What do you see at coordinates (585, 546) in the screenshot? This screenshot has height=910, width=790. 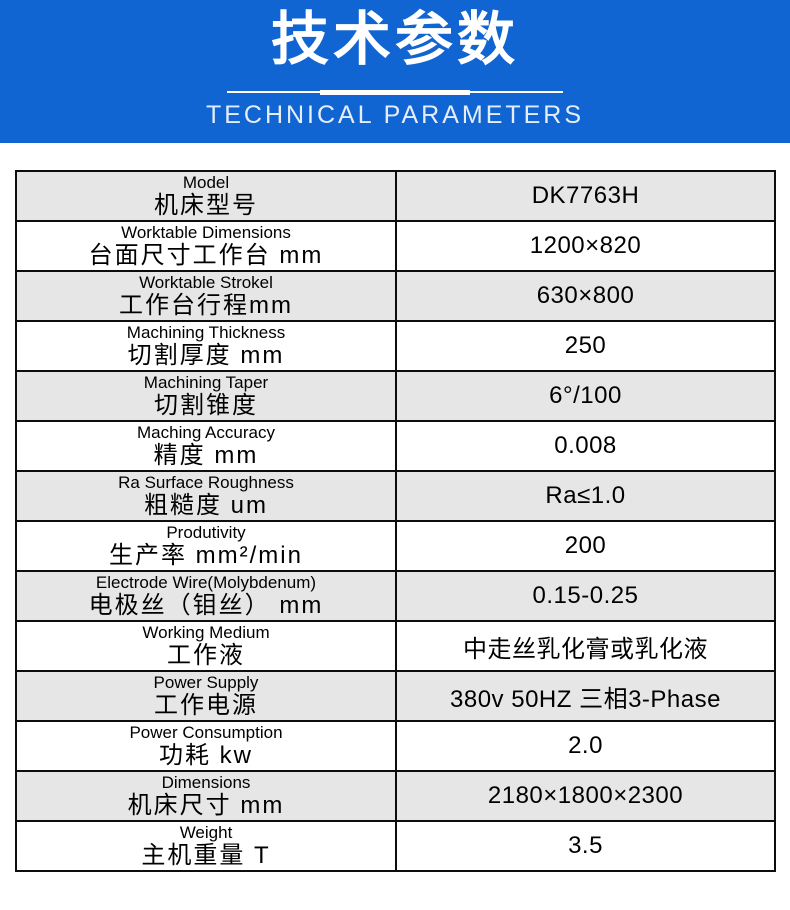 I see `parameter-value: 200` at bounding box center [585, 546].